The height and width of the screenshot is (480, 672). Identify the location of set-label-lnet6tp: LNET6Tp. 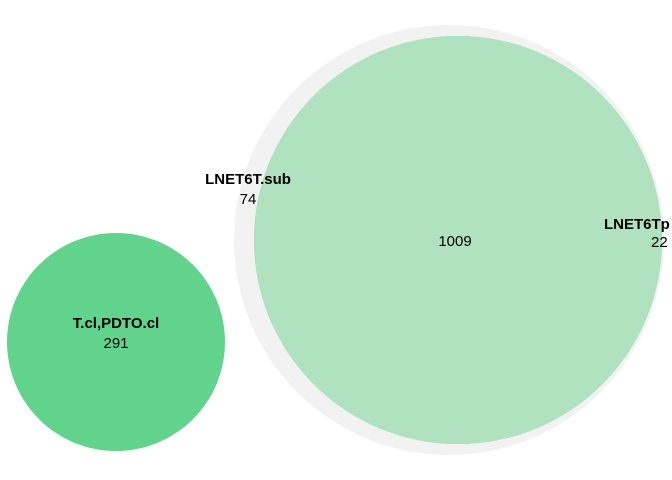
(637, 224).